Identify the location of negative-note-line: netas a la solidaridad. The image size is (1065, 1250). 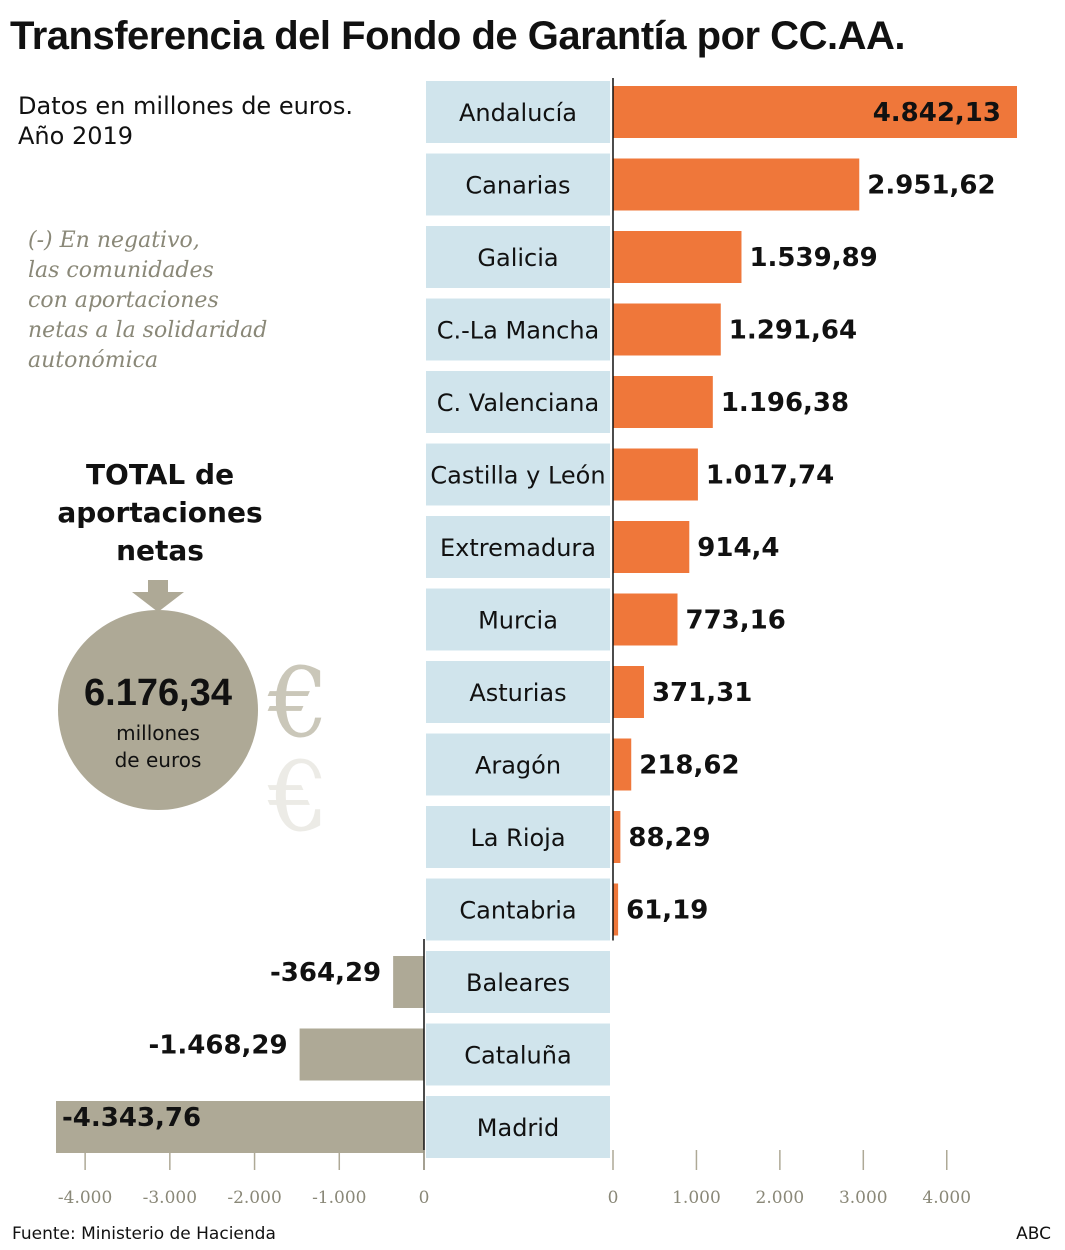
(148, 330).